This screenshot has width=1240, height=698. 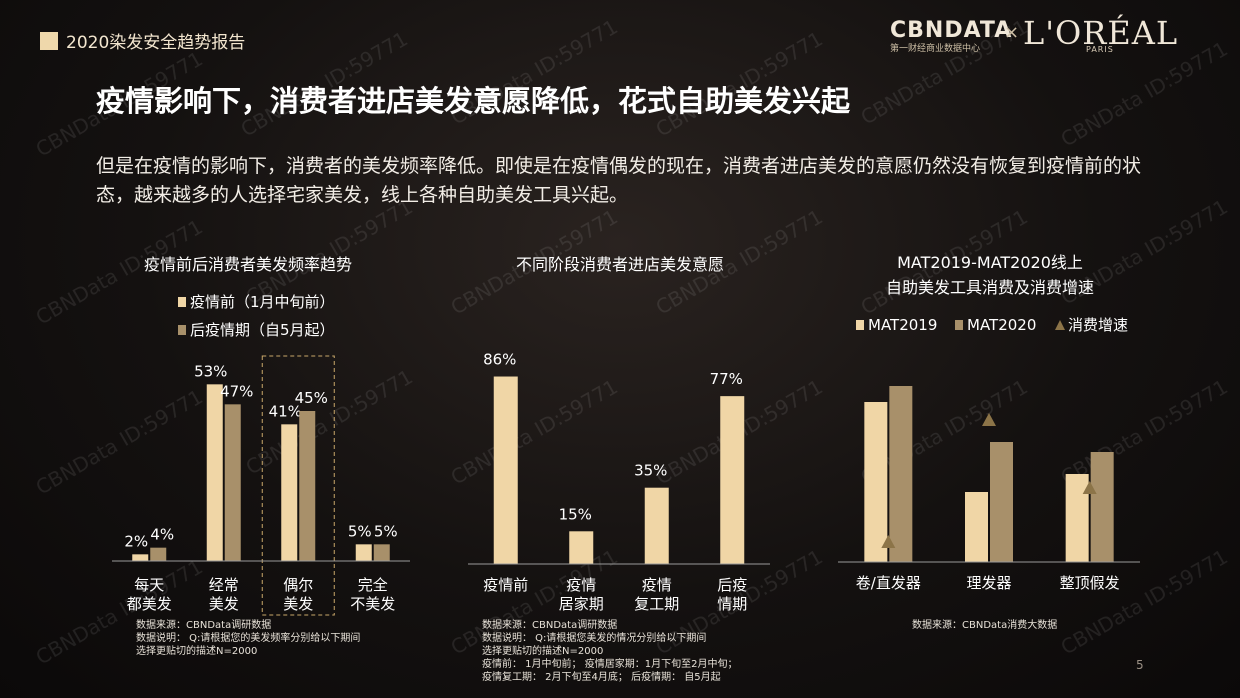 I want to click on chart2-category-label: 疫情复工期, so click(x=656, y=594).